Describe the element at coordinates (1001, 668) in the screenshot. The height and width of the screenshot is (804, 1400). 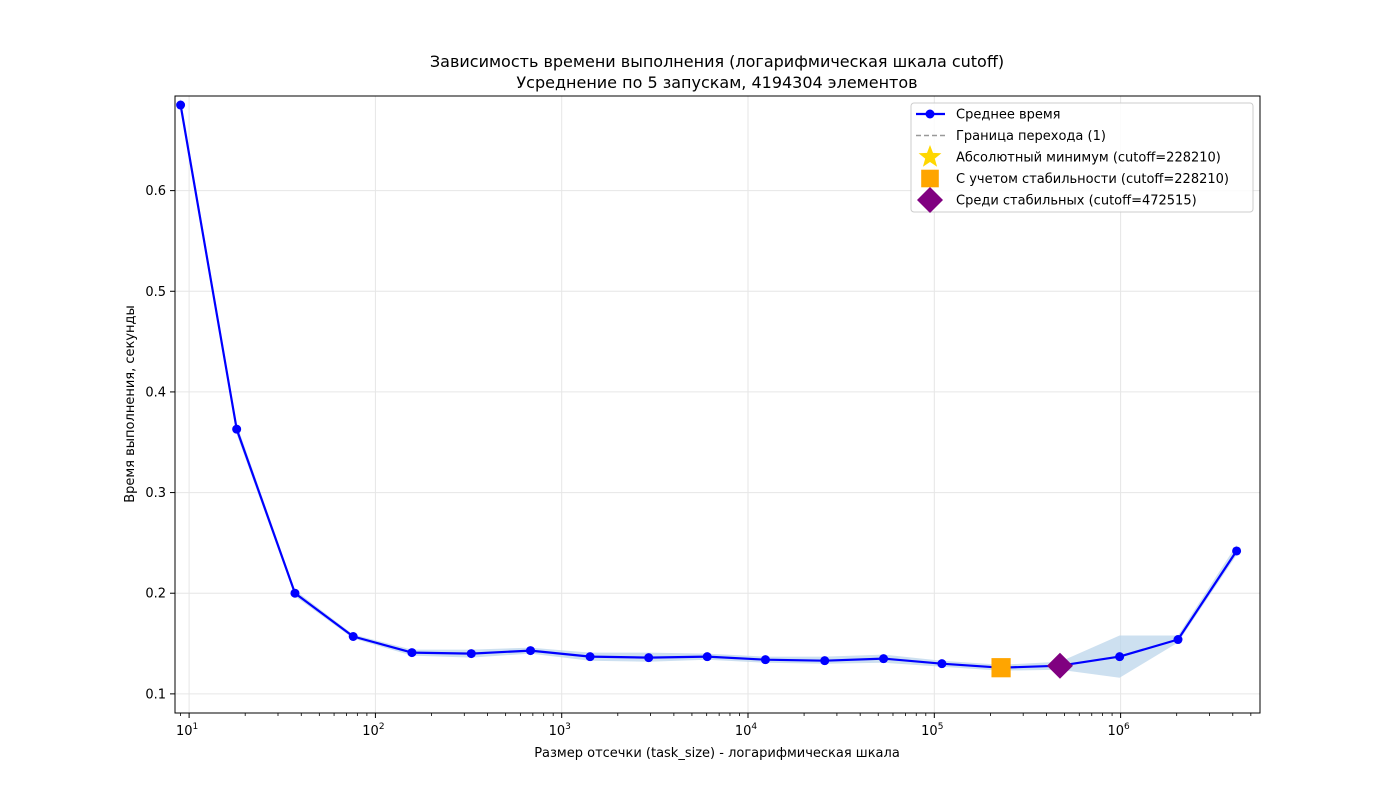
I see `marker-square` at that location.